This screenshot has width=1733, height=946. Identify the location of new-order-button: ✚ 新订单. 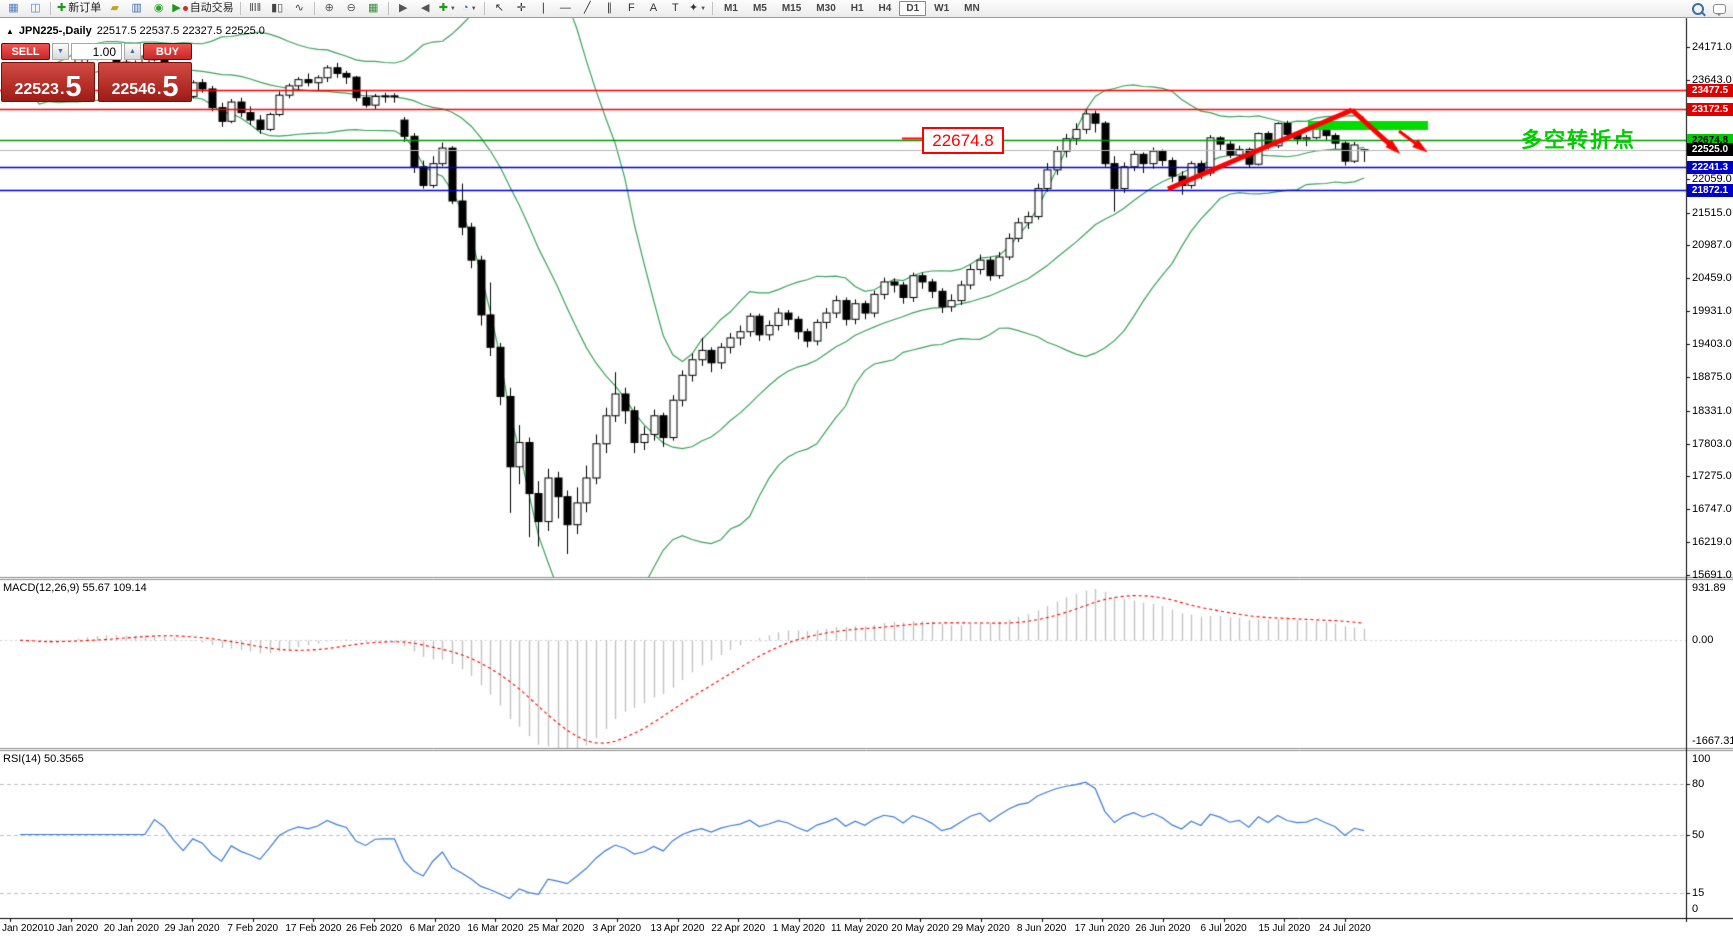
(79, 8).